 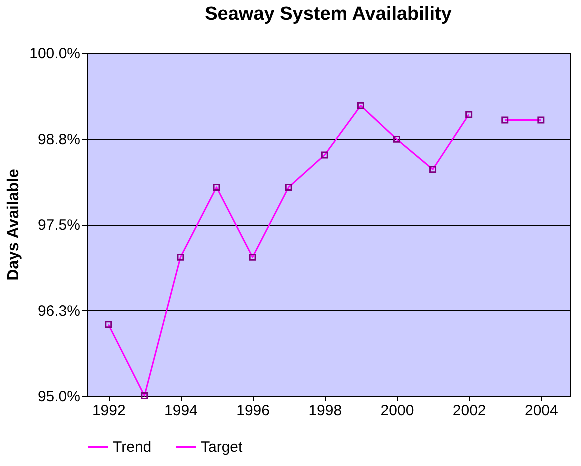 I want to click on y-tick-label: 96.3%, so click(x=59, y=311).